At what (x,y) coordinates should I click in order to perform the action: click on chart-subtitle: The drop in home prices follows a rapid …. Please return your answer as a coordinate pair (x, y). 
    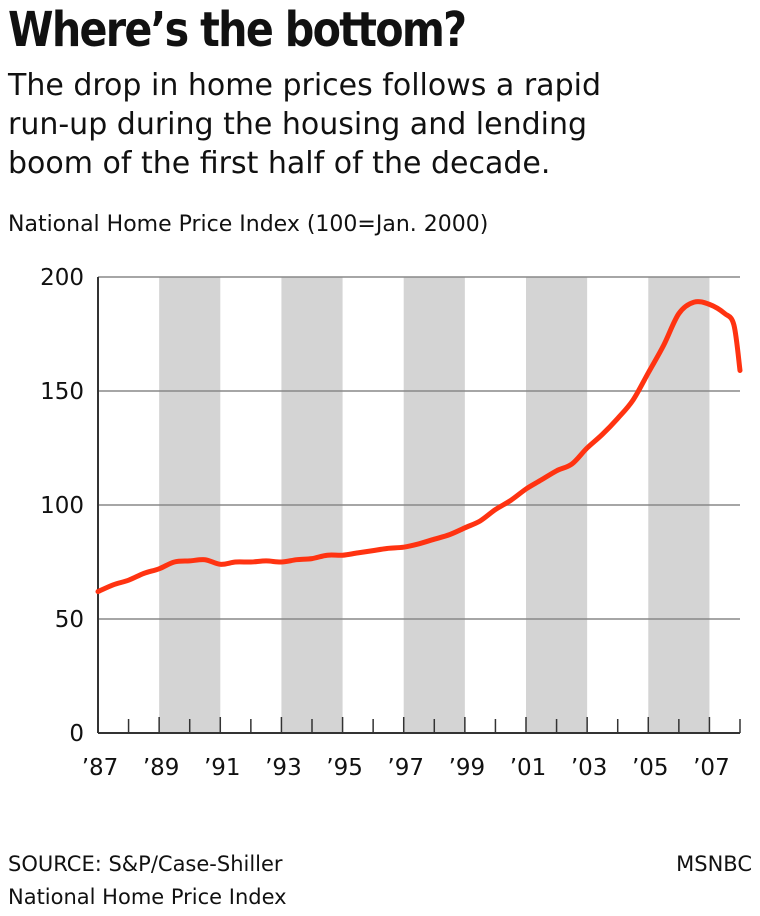
    Looking at the image, I should click on (358, 124).